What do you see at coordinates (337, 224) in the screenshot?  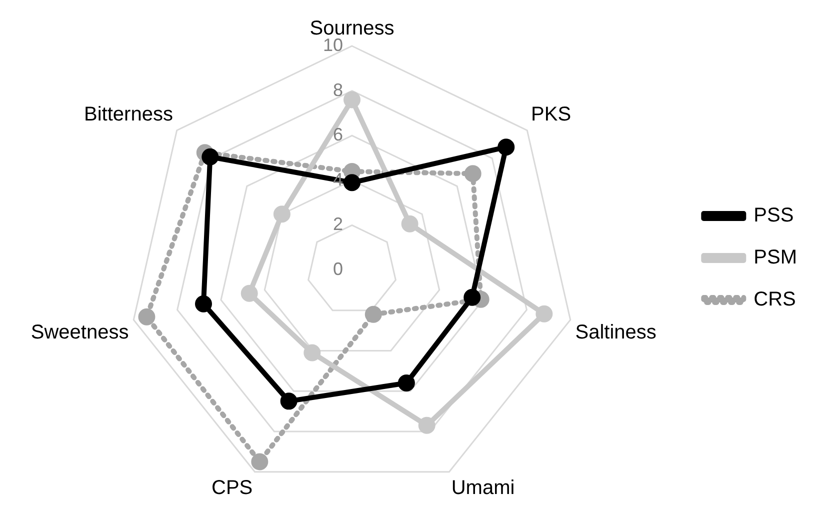 I see `y-tick-label: 2` at bounding box center [337, 224].